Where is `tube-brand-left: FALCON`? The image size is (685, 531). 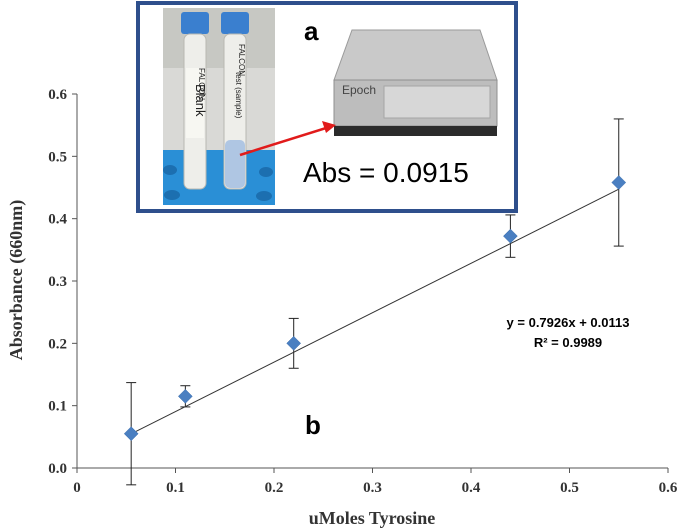 tube-brand-left: FALCON is located at coordinates (201, 84).